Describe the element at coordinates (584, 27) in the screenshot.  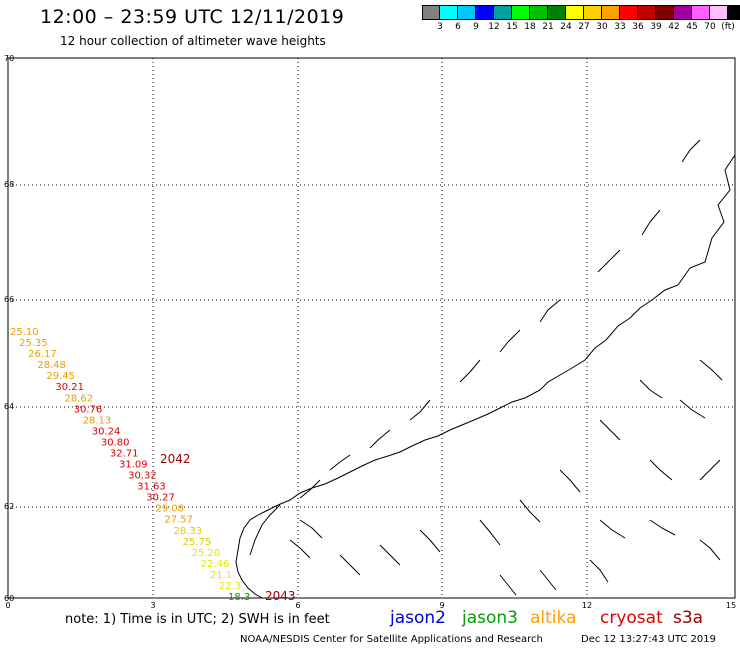
I see `legend-label: 27` at that location.